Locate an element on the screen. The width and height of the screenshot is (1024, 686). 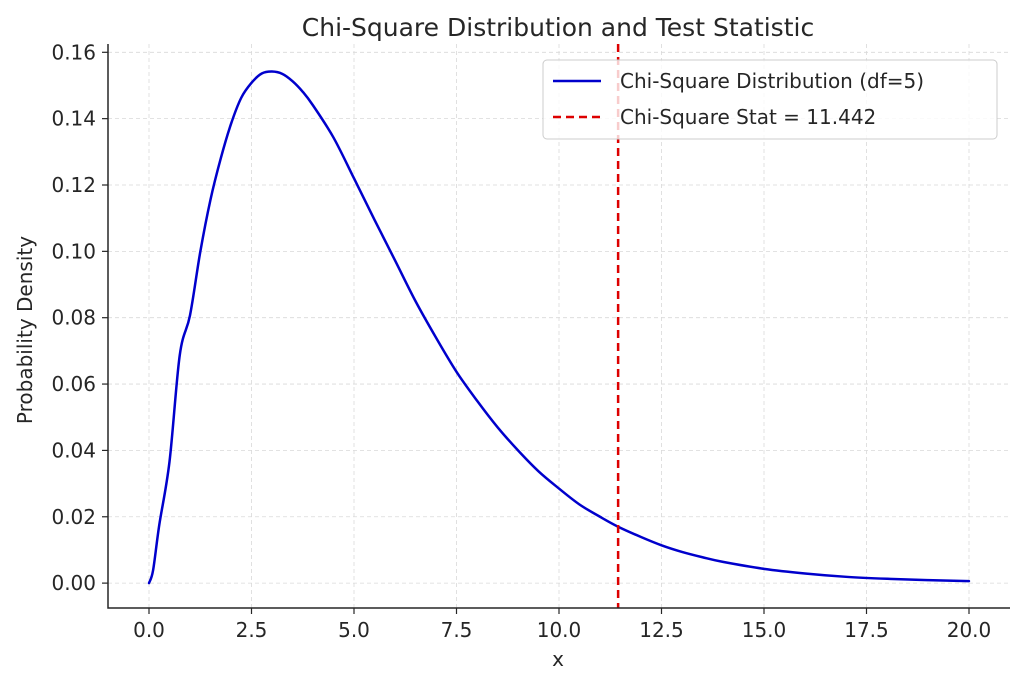
y-tick-label: 0.04 is located at coordinates (73, 450).